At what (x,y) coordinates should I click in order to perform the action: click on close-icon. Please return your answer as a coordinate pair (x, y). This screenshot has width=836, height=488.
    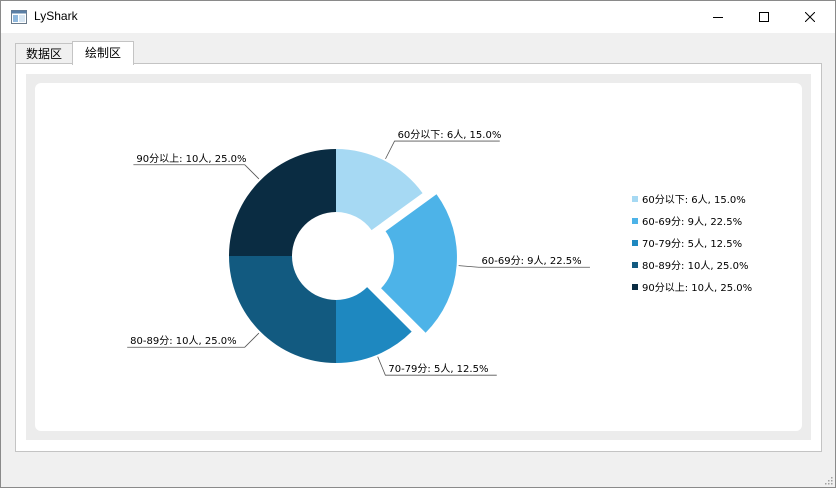
    Looking at the image, I should click on (810, 17).